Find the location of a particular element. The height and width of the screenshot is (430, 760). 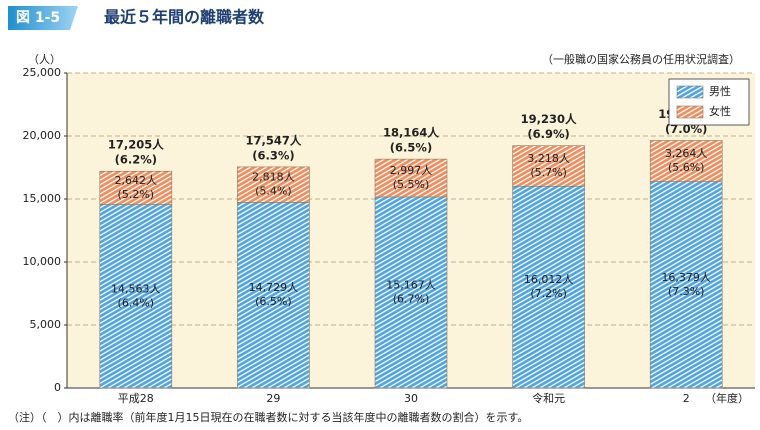

y-tick-label: 15,000 is located at coordinates (42, 198).